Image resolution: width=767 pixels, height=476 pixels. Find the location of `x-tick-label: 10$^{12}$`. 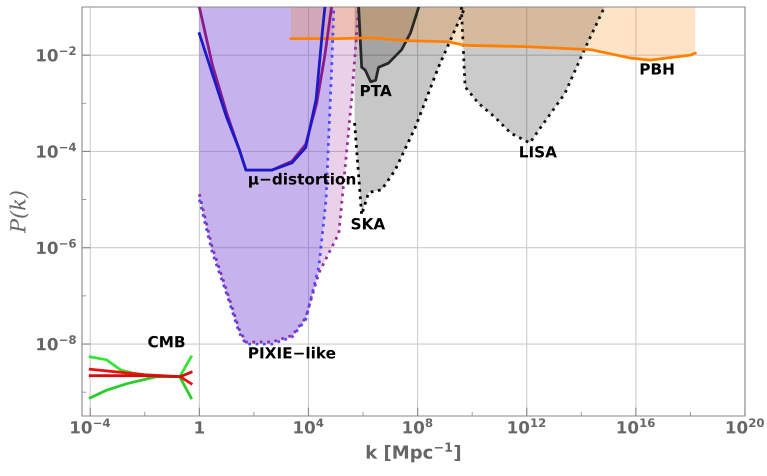

x-tick-label: 10$^{12}$ is located at coordinates (527, 426).